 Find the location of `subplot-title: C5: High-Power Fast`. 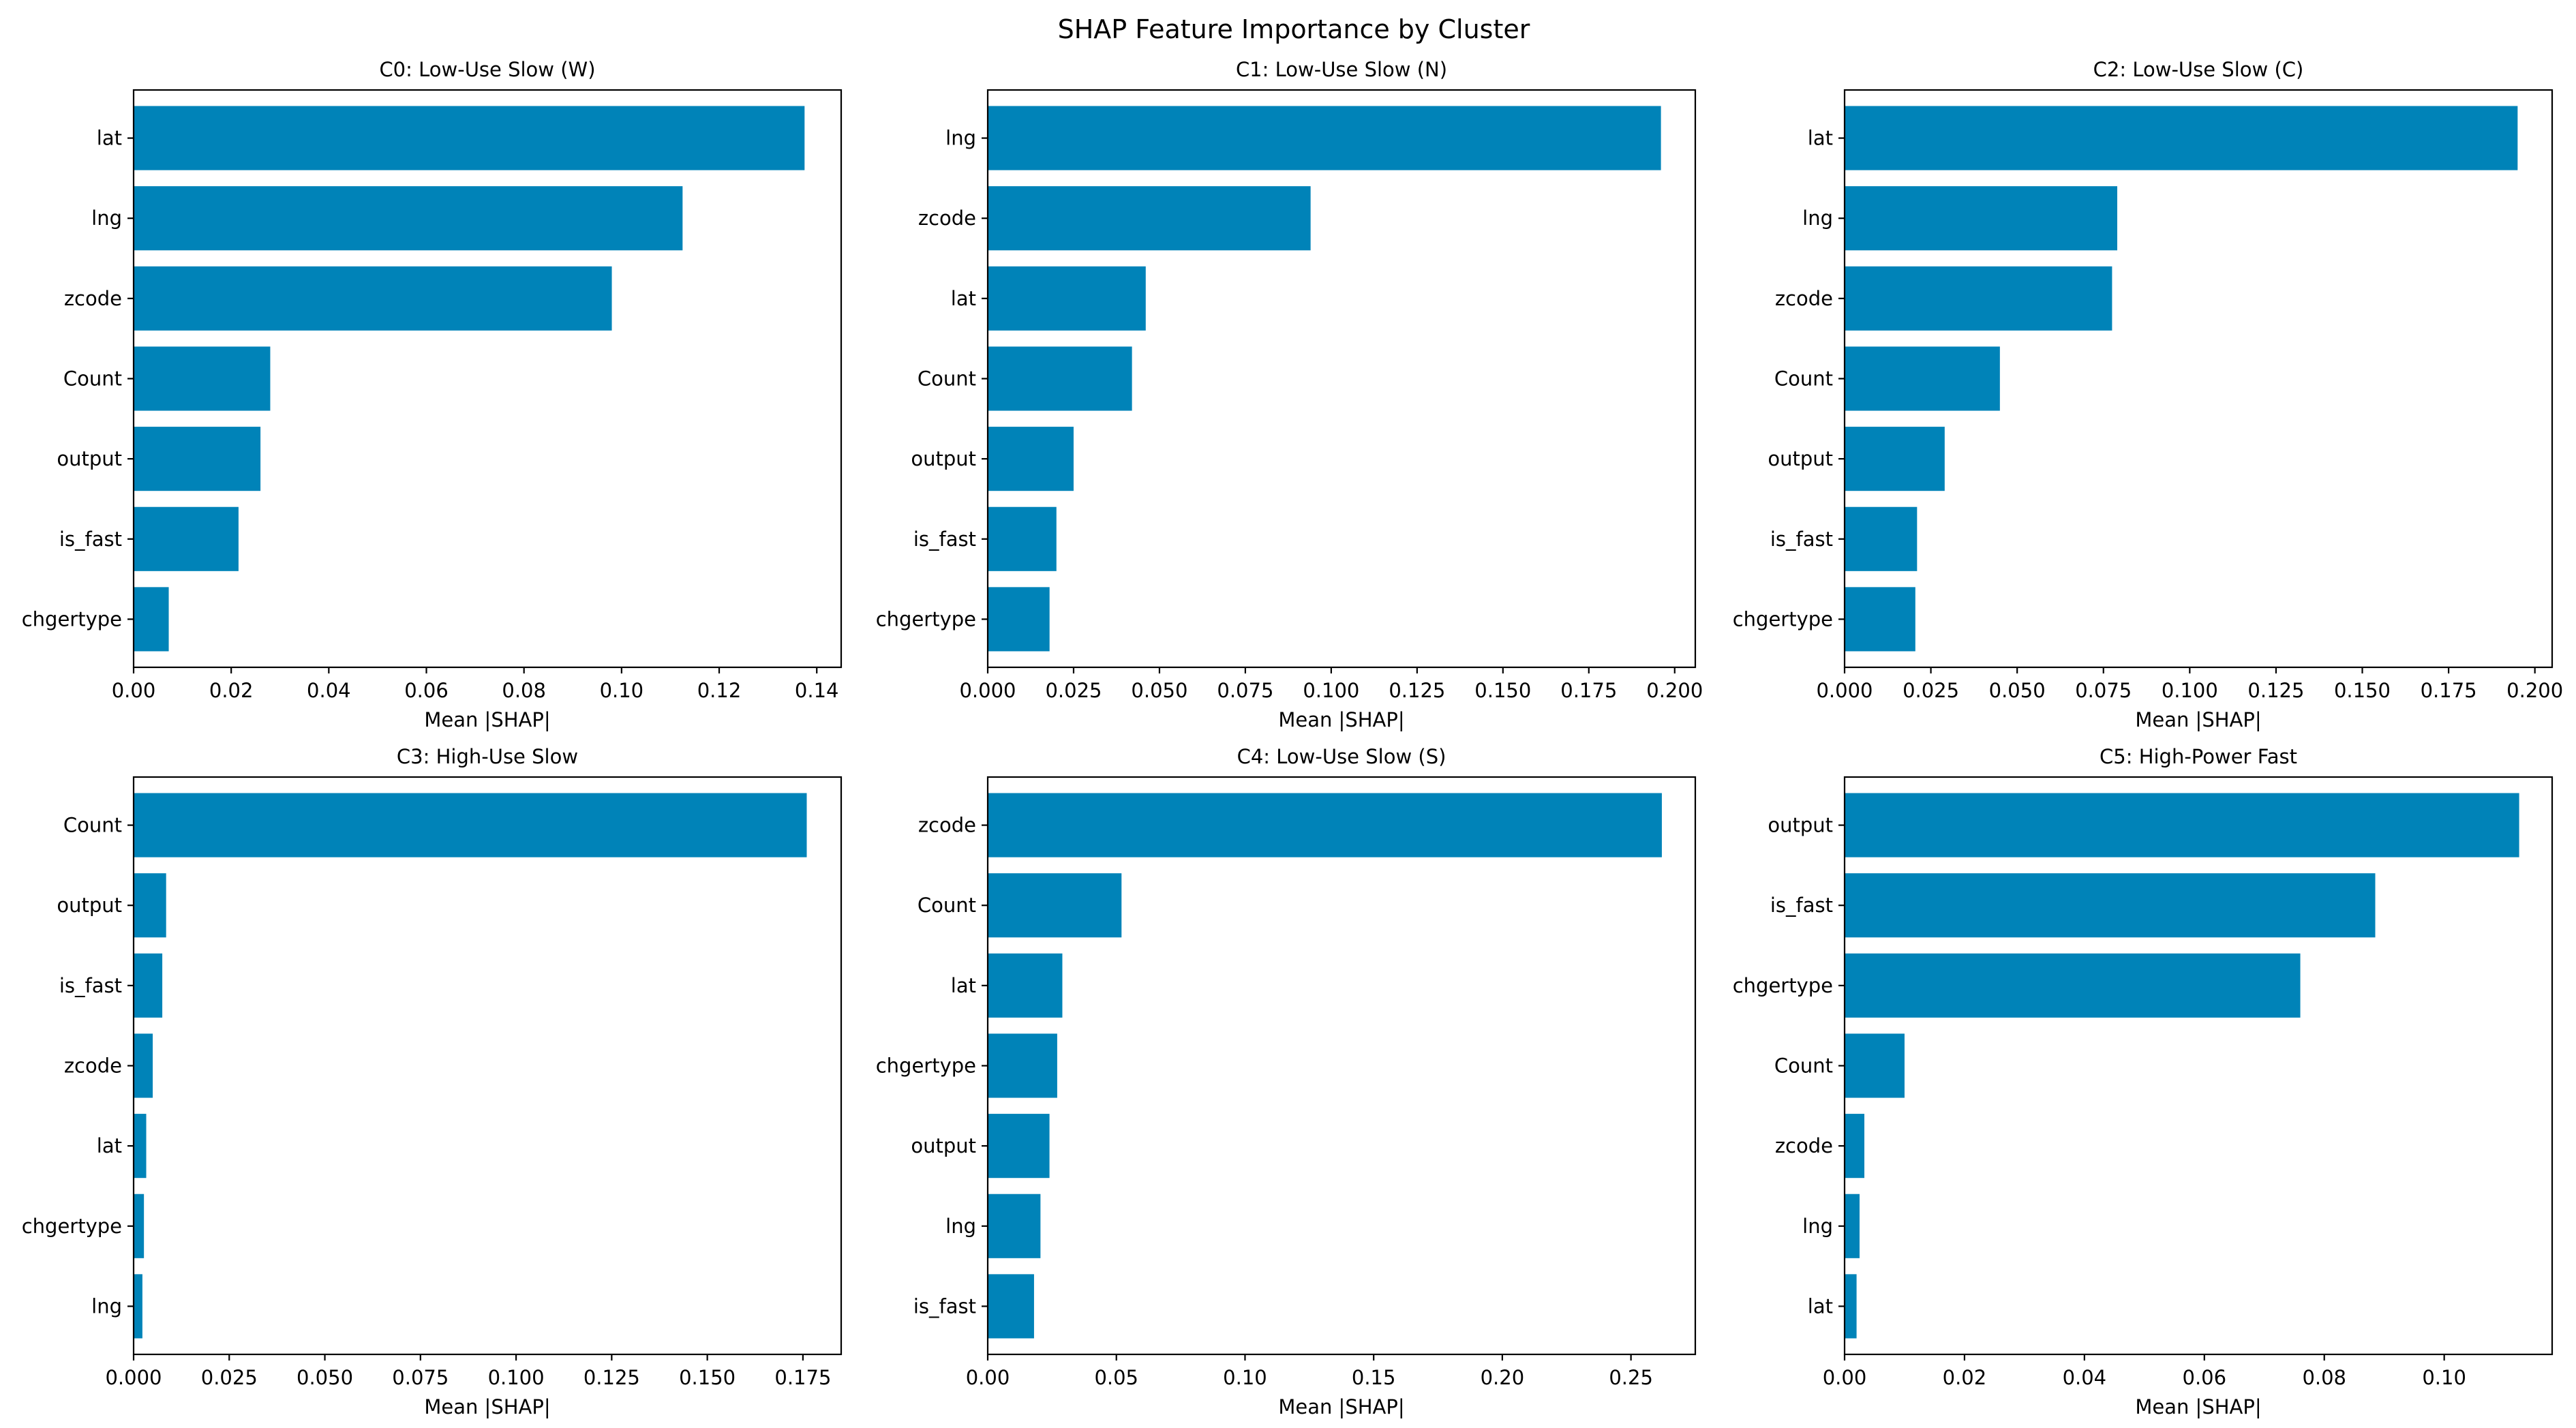

subplot-title: C5: High-Power Fast is located at coordinates (2198, 756).